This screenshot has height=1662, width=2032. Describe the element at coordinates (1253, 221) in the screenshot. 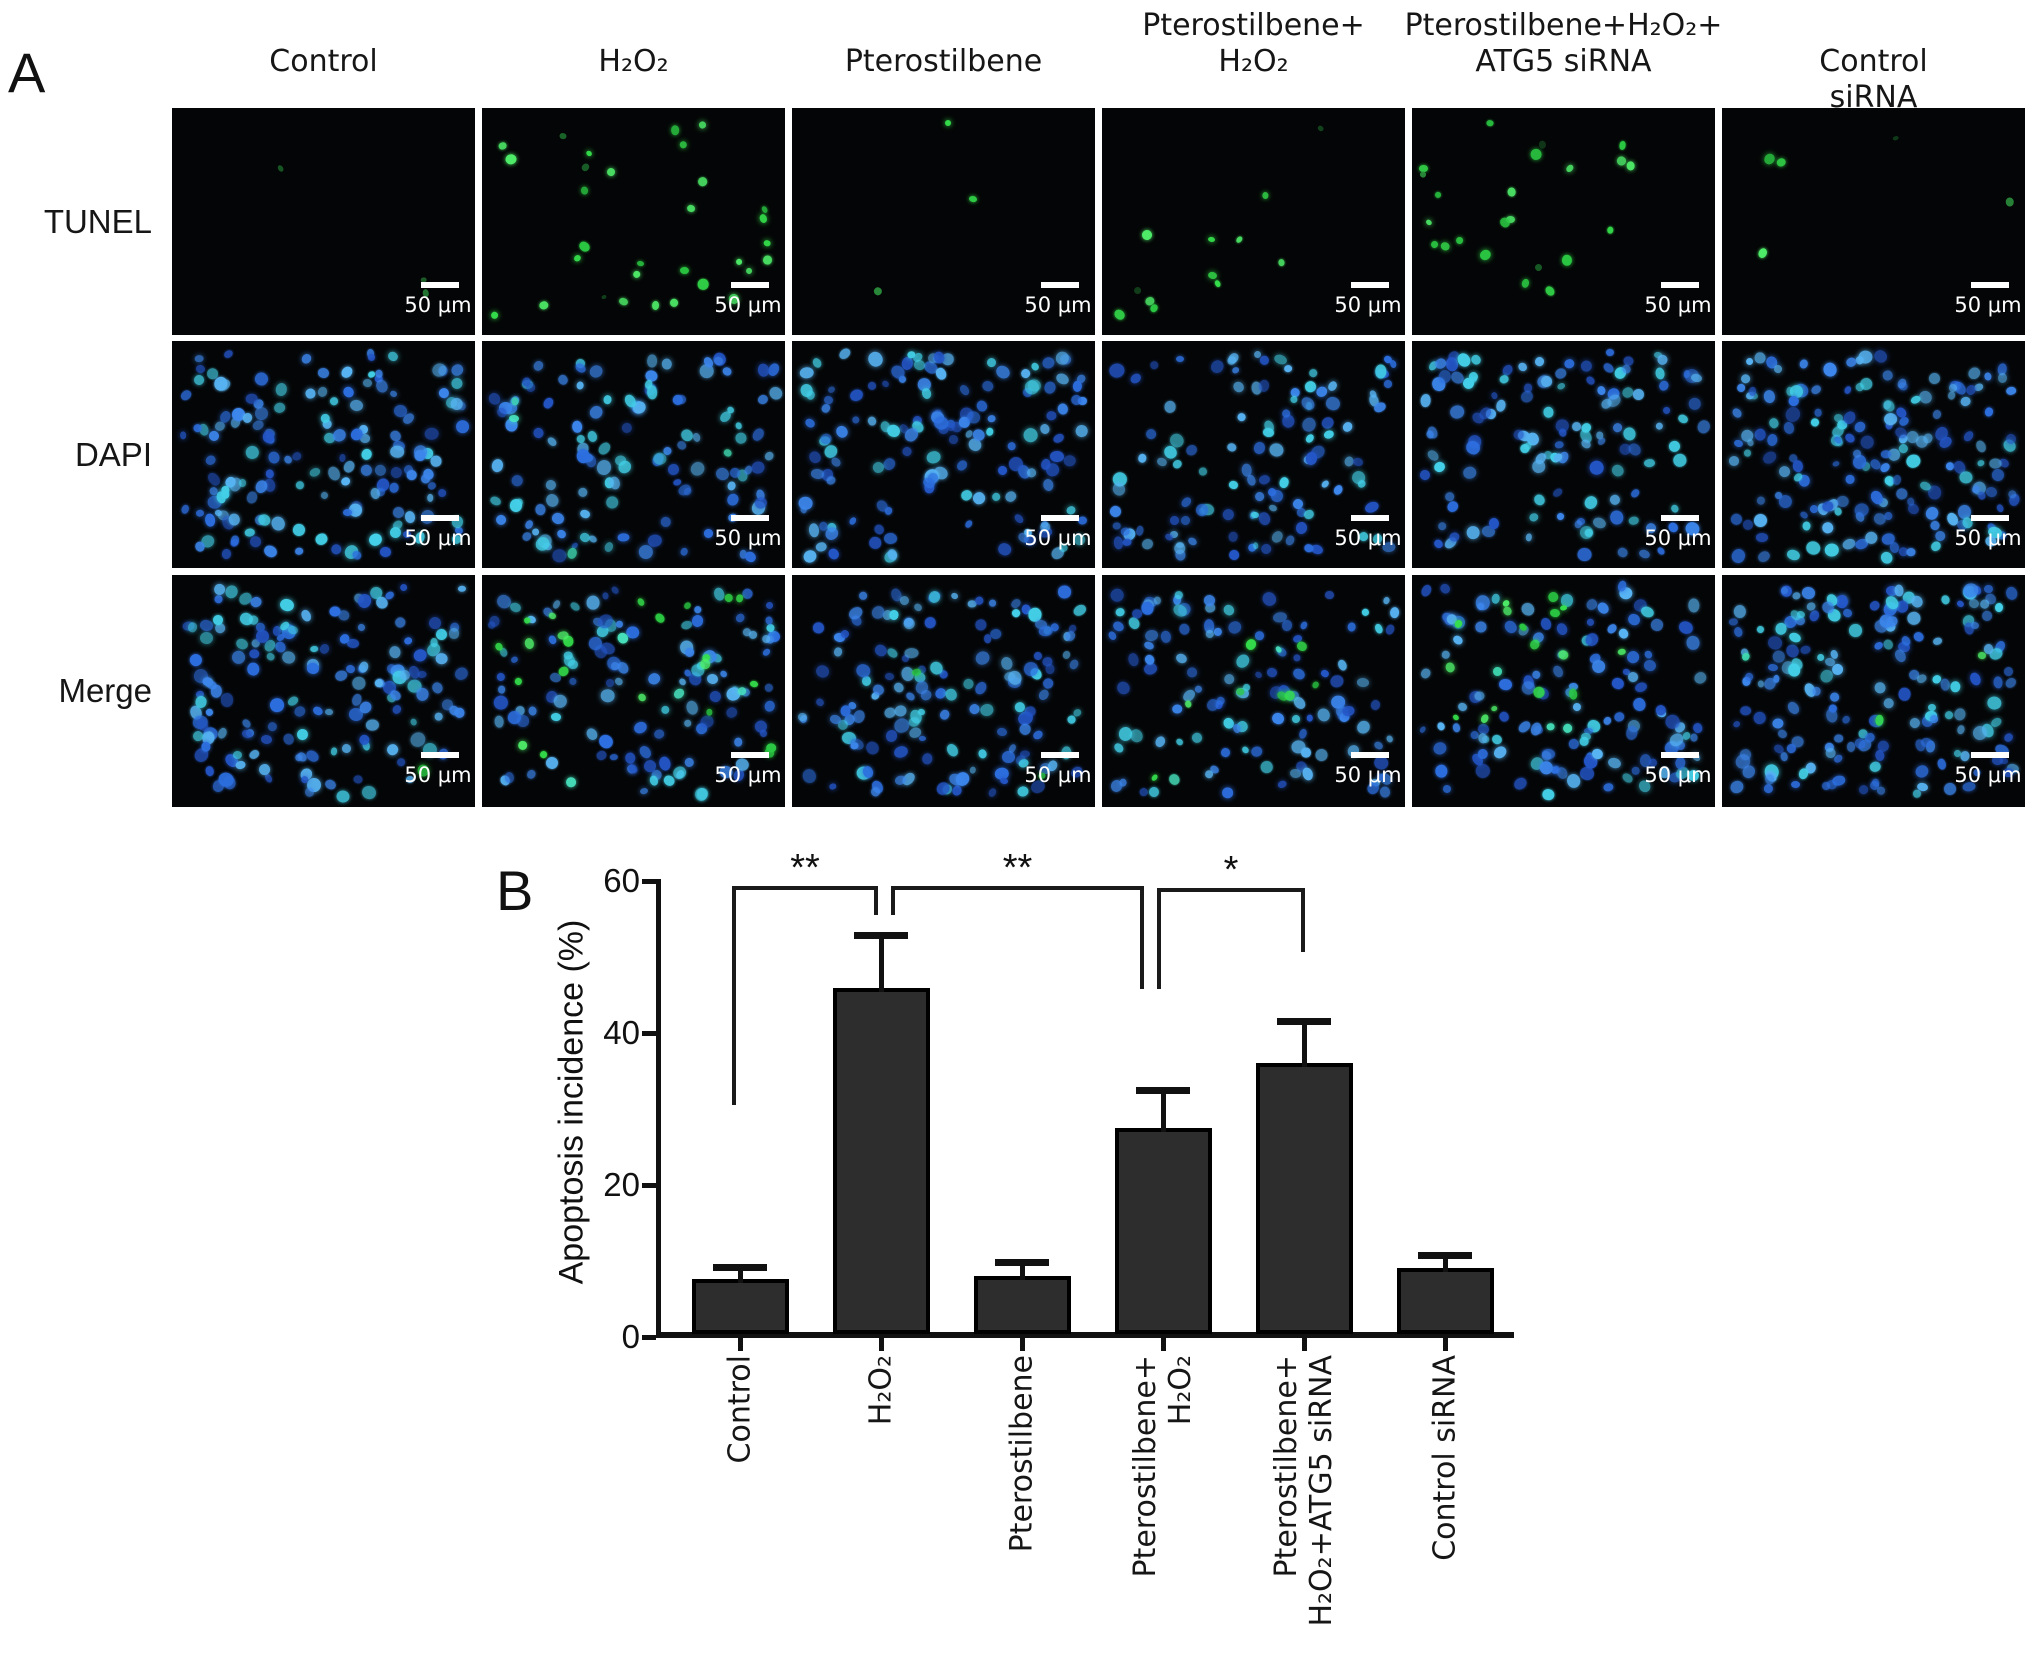

I see `micrograph-panel-tunel-pt-h2o2: 50 μm` at that location.